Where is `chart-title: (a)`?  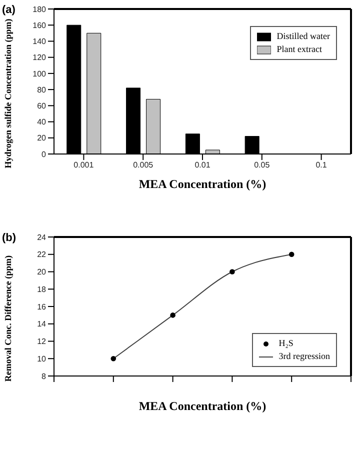 chart-title: (a) is located at coordinates (9, 10).